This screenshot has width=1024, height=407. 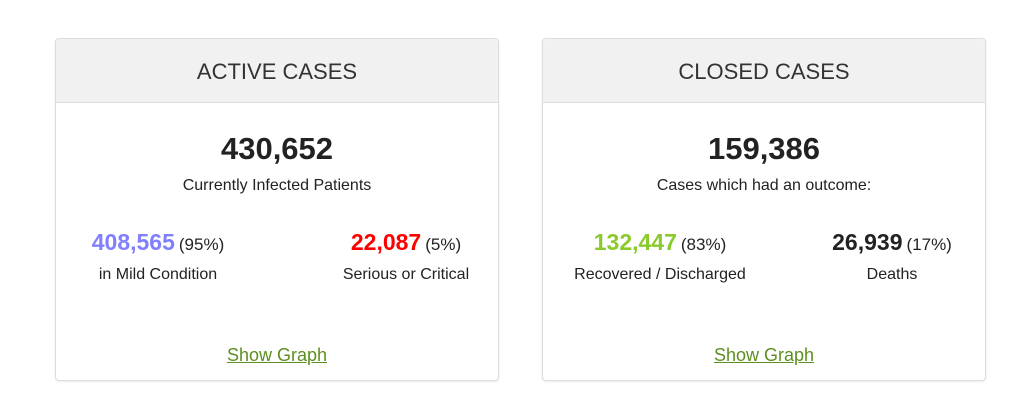 What do you see at coordinates (660, 256) in the screenshot?
I see `breakdown-item: 132,447 (83%) Recovered / Discharged` at bounding box center [660, 256].